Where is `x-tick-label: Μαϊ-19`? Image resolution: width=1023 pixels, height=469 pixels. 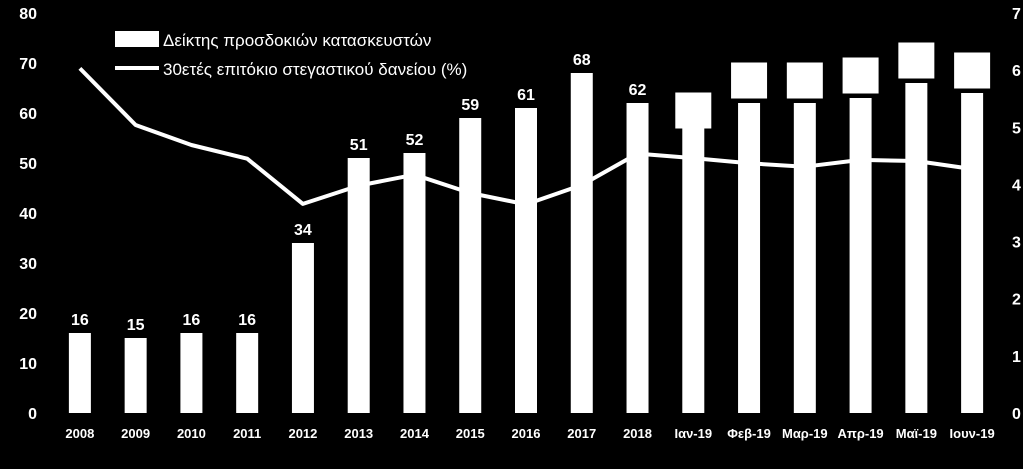 x-tick-label: Μαϊ-19 is located at coordinates (916, 433).